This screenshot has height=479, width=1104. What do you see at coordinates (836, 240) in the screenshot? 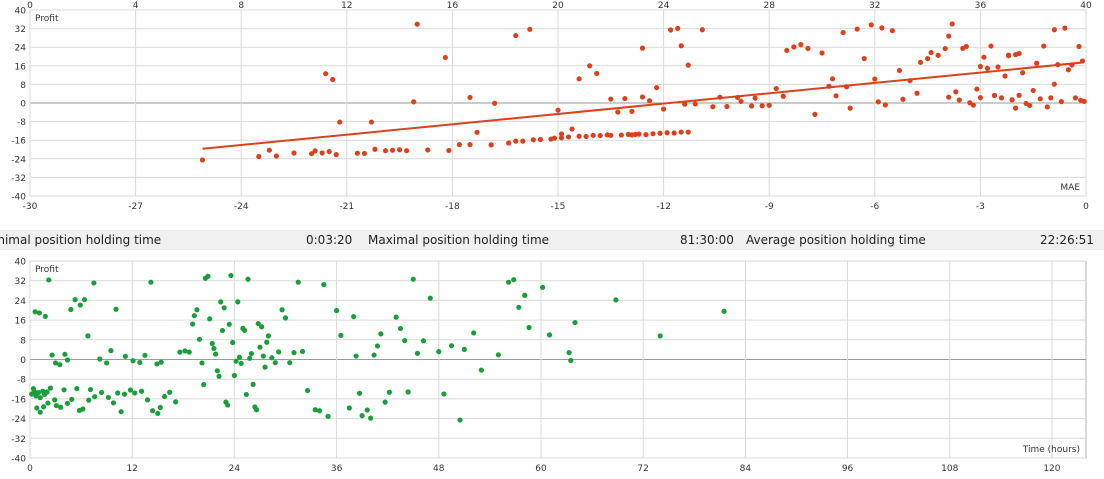
I see `avg-holding-time-label: Average position holding time` at bounding box center [836, 240].